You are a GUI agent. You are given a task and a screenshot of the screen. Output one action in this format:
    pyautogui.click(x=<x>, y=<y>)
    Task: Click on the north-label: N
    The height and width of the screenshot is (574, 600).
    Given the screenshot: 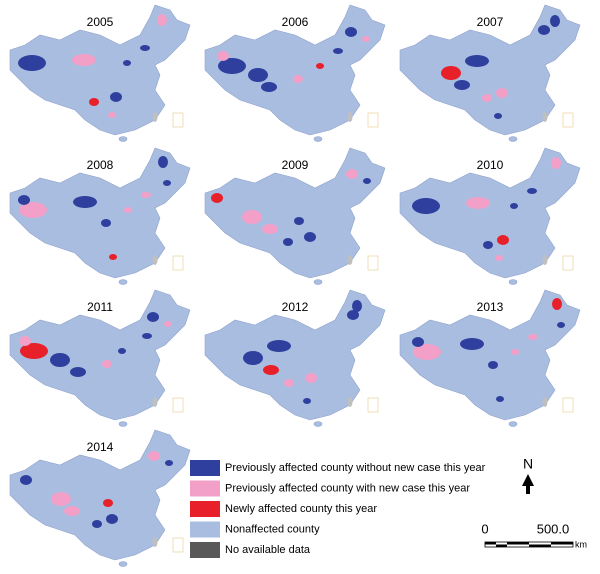 What is the action you would take?
    pyautogui.click(x=528, y=464)
    